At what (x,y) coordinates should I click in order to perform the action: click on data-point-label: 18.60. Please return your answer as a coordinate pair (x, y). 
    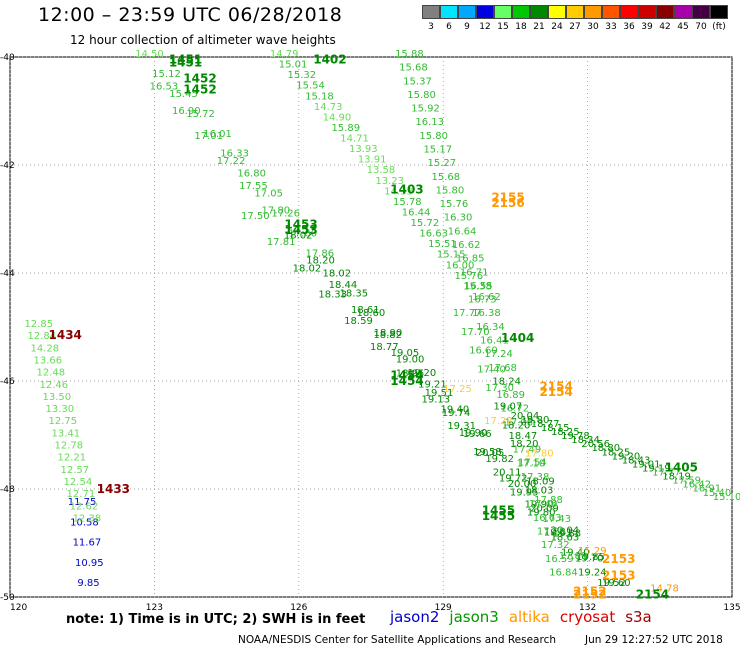
    Looking at the image, I should click on (371, 313).